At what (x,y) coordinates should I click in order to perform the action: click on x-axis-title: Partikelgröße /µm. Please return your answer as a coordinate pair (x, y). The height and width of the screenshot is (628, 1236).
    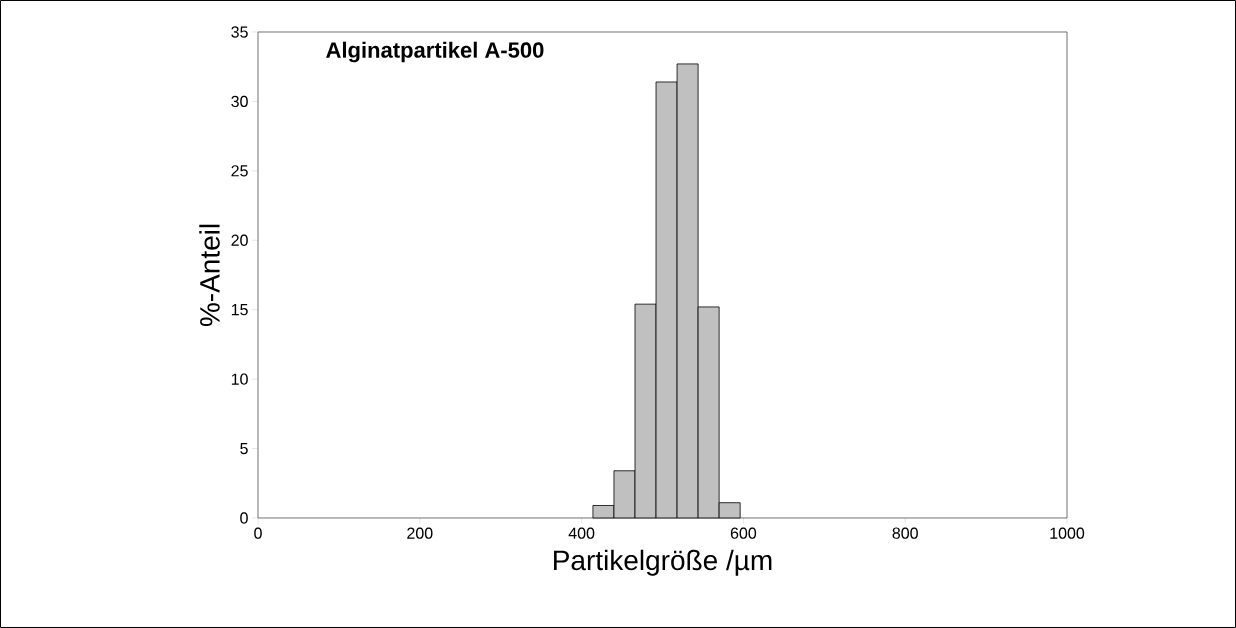
    Looking at the image, I should click on (663, 562).